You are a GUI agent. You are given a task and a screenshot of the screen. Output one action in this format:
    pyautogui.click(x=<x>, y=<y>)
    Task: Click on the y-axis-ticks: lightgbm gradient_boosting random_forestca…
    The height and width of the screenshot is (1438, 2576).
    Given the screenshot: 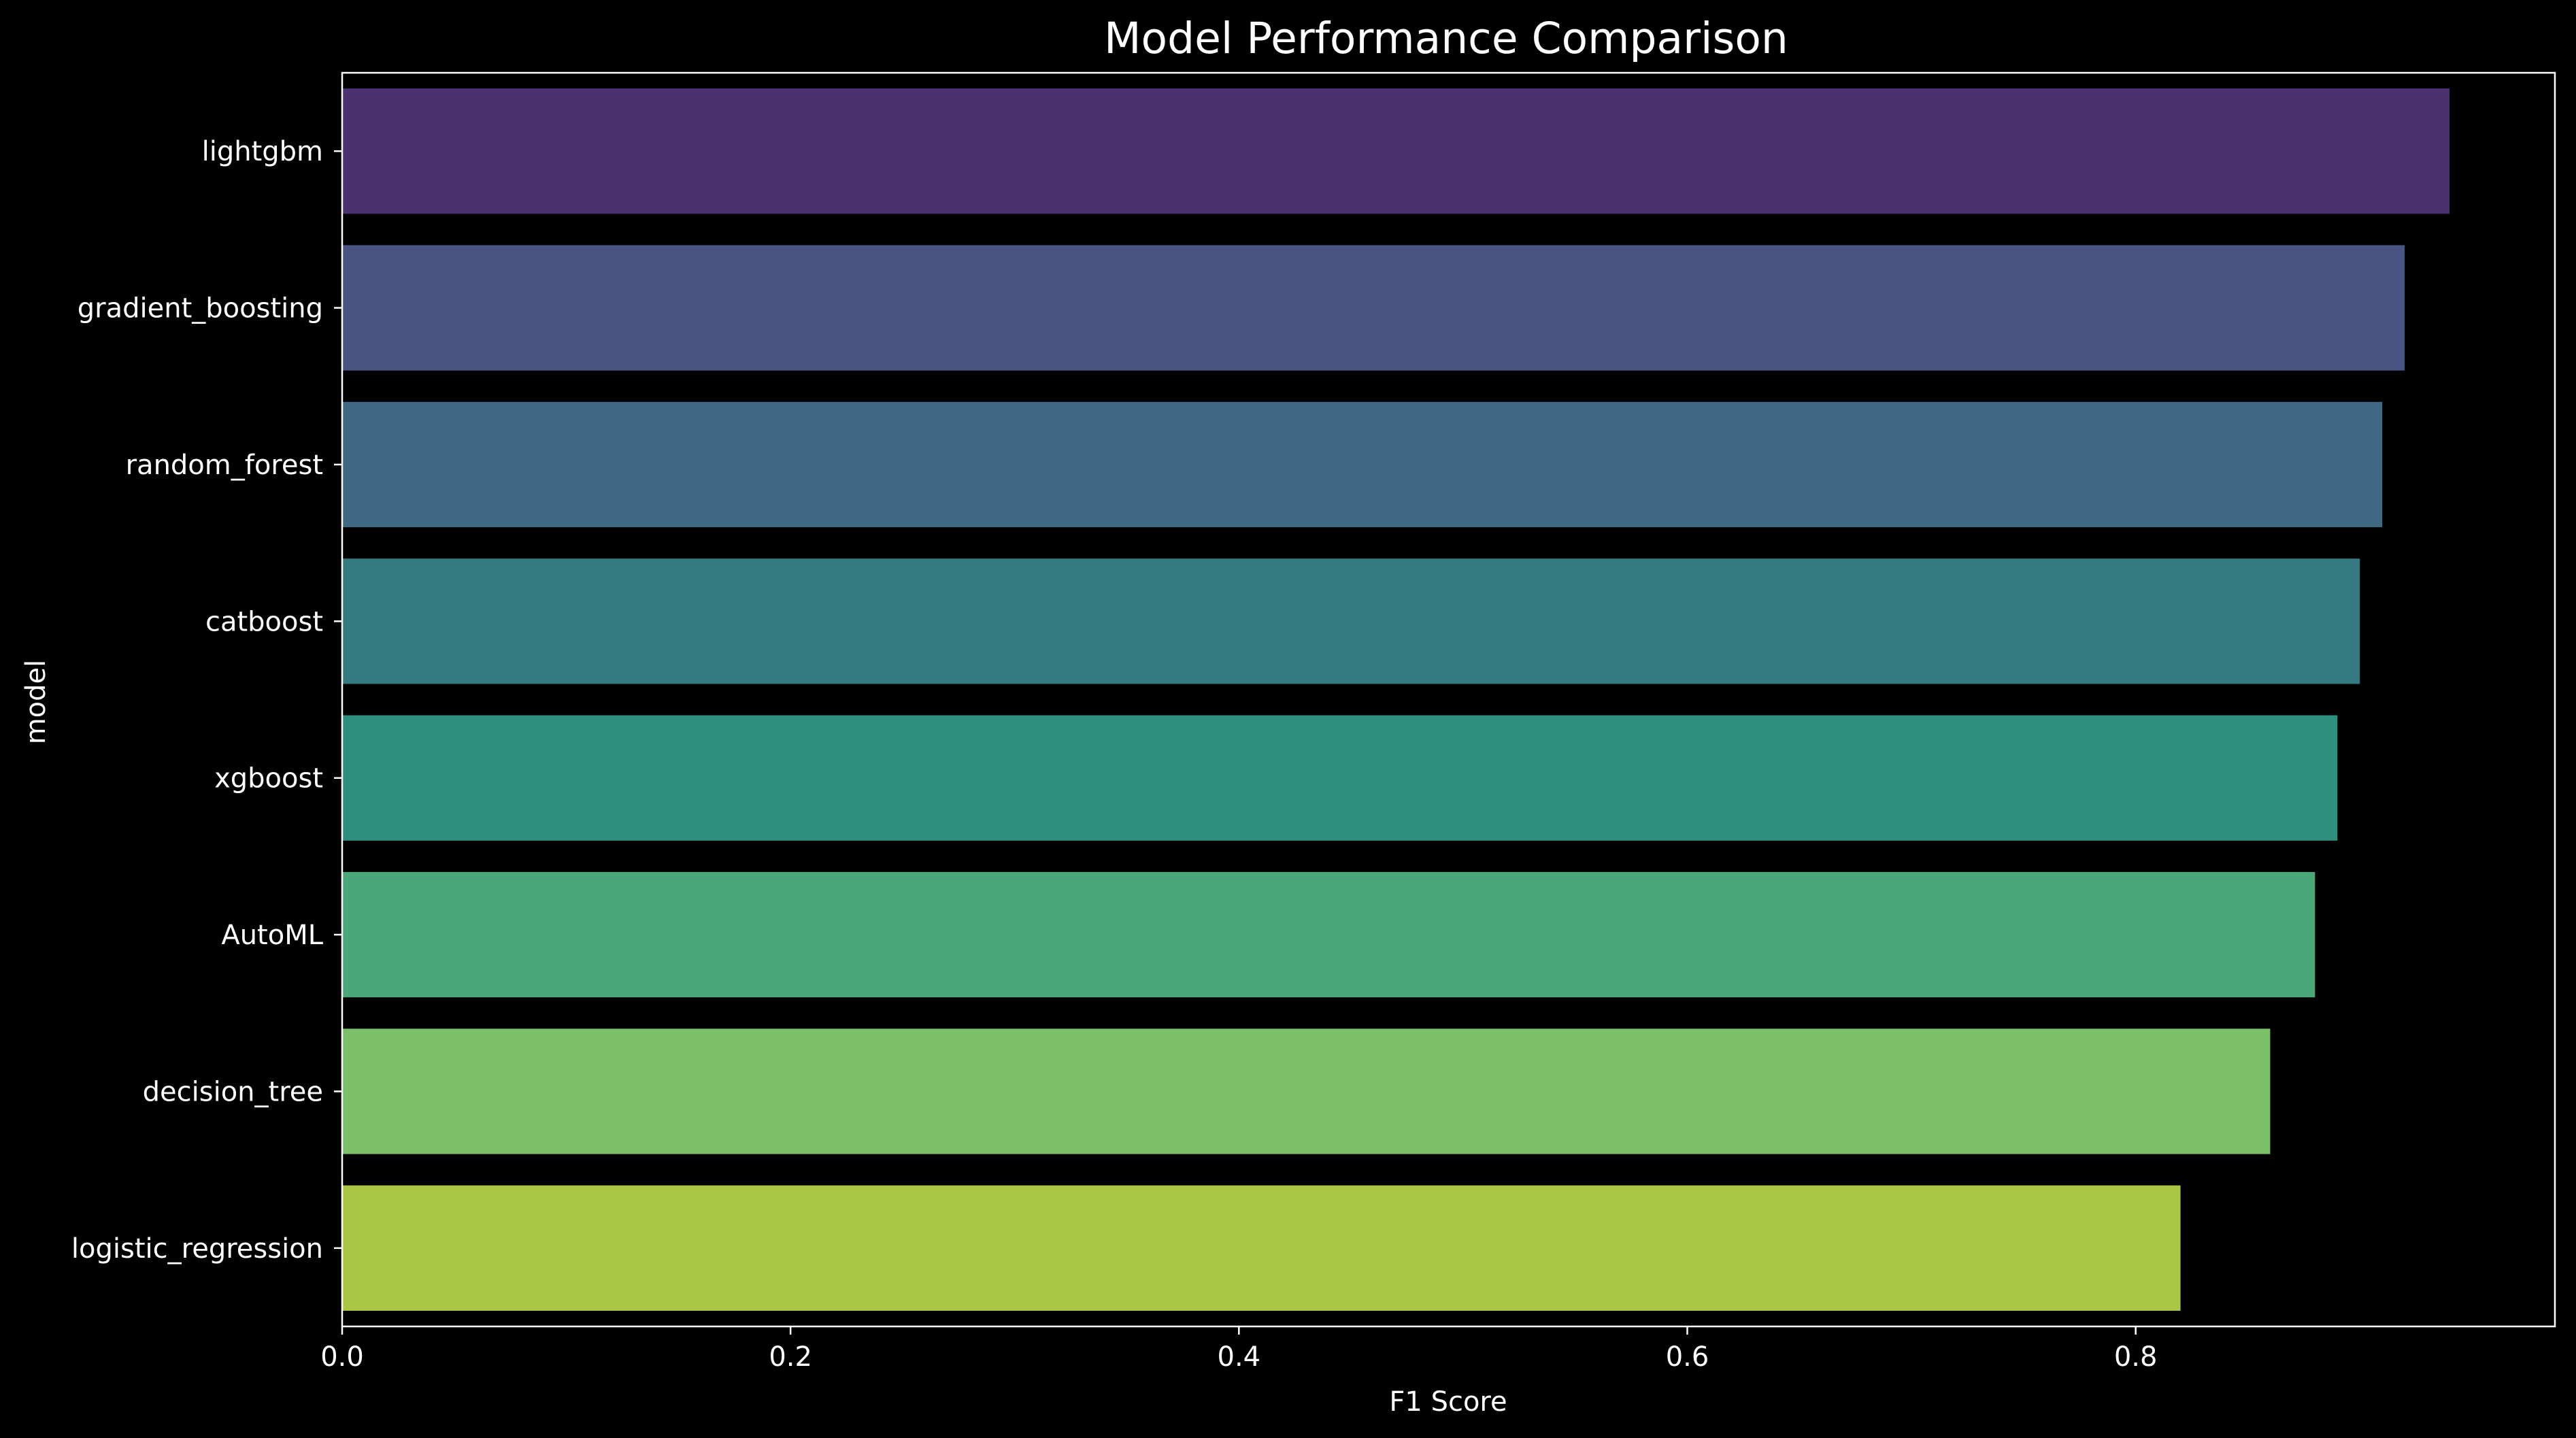 What is the action you would take?
    pyautogui.click(x=206, y=700)
    